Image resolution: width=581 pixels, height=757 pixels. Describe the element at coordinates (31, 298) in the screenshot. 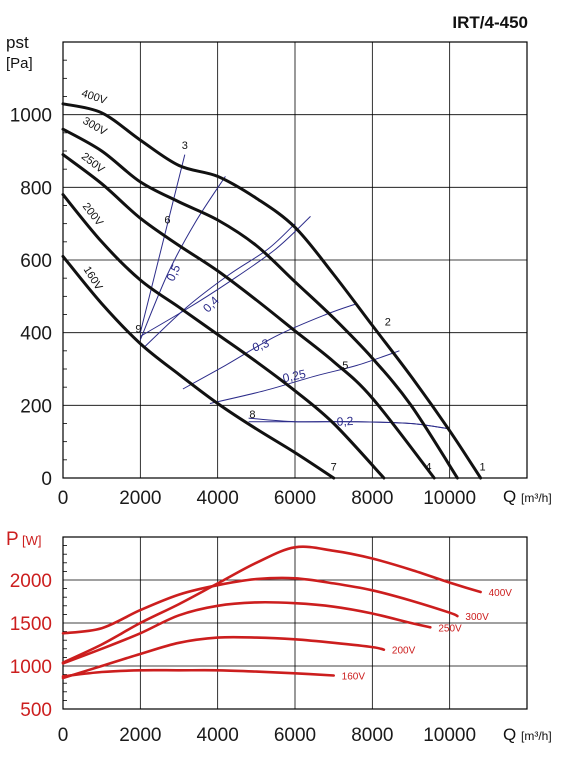

I see `pressure-y-ticks: 0 200 400 600 800 1000` at that location.